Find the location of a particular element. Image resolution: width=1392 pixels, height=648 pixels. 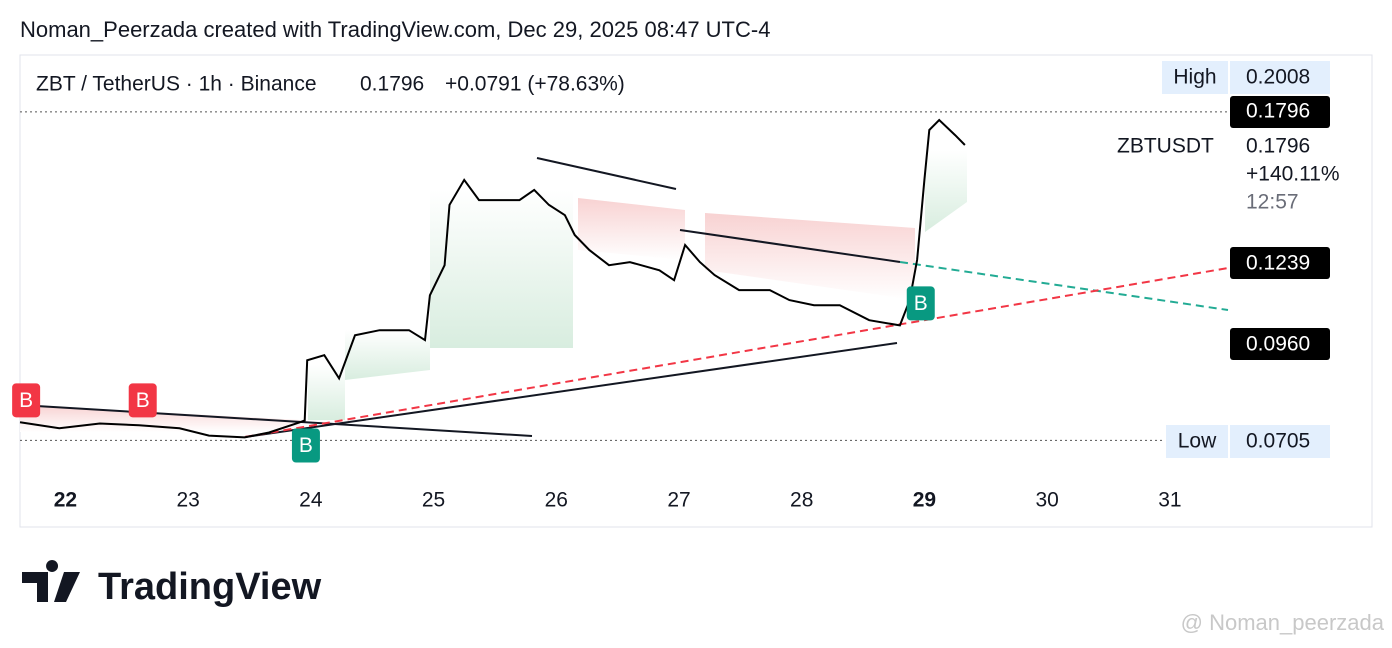

low-value: 0.0705 is located at coordinates (1278, 441).